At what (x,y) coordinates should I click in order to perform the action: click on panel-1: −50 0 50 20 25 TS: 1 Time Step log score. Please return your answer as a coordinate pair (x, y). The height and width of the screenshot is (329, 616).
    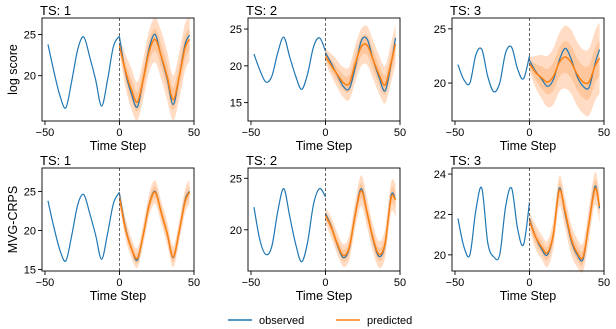
    Looking at the image, I should click on (103, 78).